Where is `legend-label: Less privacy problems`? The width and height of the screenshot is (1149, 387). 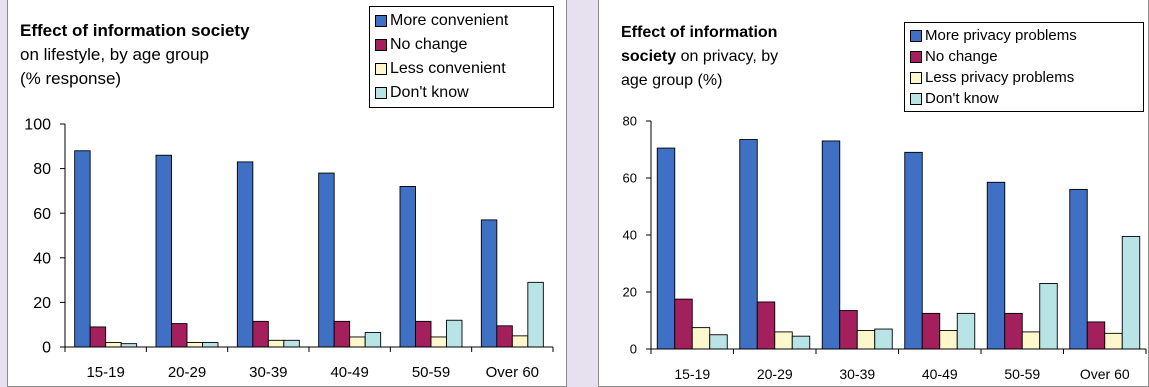 legend-label: Less privacy problems is located at coordinates (1000, 77).